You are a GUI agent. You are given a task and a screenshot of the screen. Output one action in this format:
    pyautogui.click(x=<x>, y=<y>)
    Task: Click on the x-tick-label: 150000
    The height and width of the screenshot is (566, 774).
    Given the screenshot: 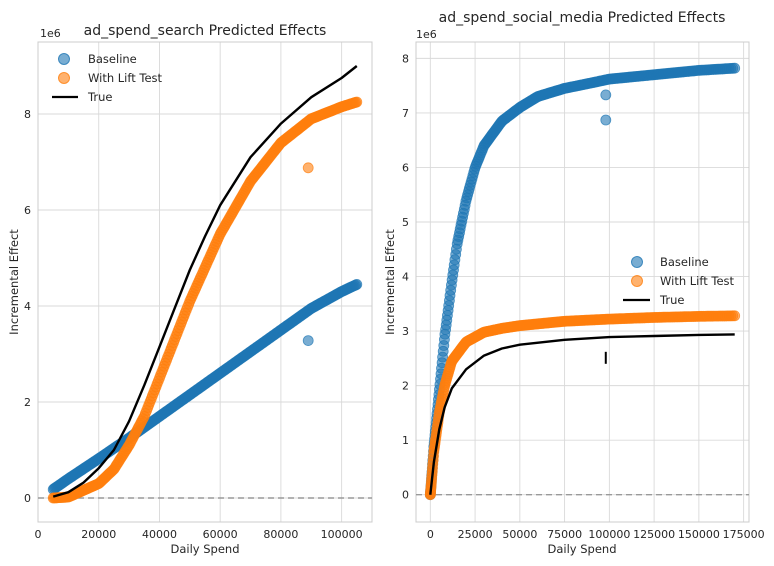 What is the action you would take?
    pyautogui.click(x=699, y=534)
    